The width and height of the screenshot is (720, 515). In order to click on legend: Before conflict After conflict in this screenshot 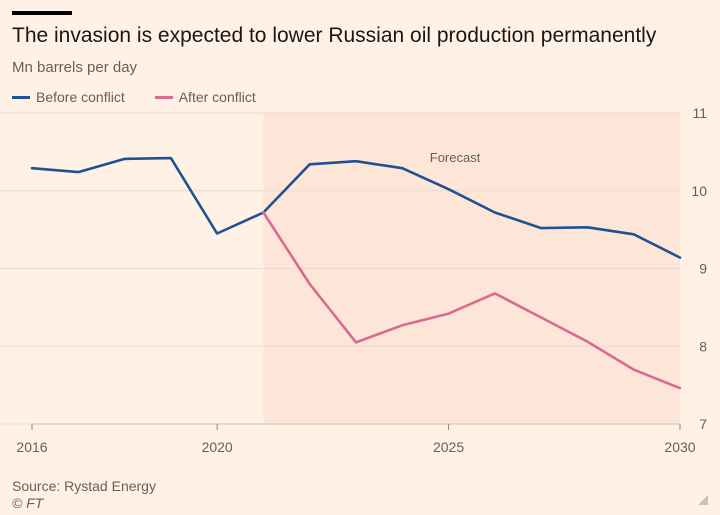, I will do `click(134, 97)`.